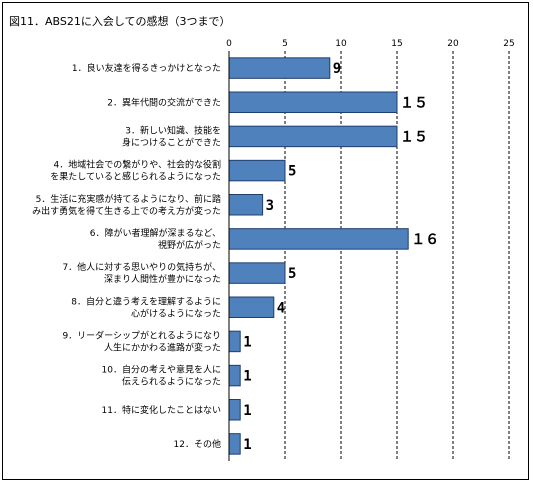  Describe the element at coordinates (337, 69) in the screenshot. I see `data-label: 9` at that location.